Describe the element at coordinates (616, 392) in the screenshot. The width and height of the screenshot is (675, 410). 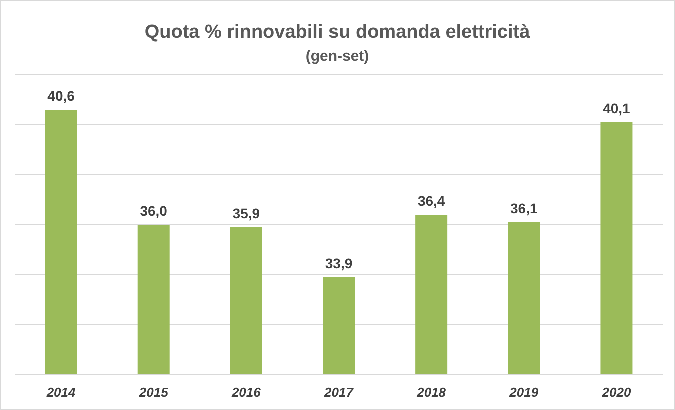
I see `x-tick-label: 2020` at that location.